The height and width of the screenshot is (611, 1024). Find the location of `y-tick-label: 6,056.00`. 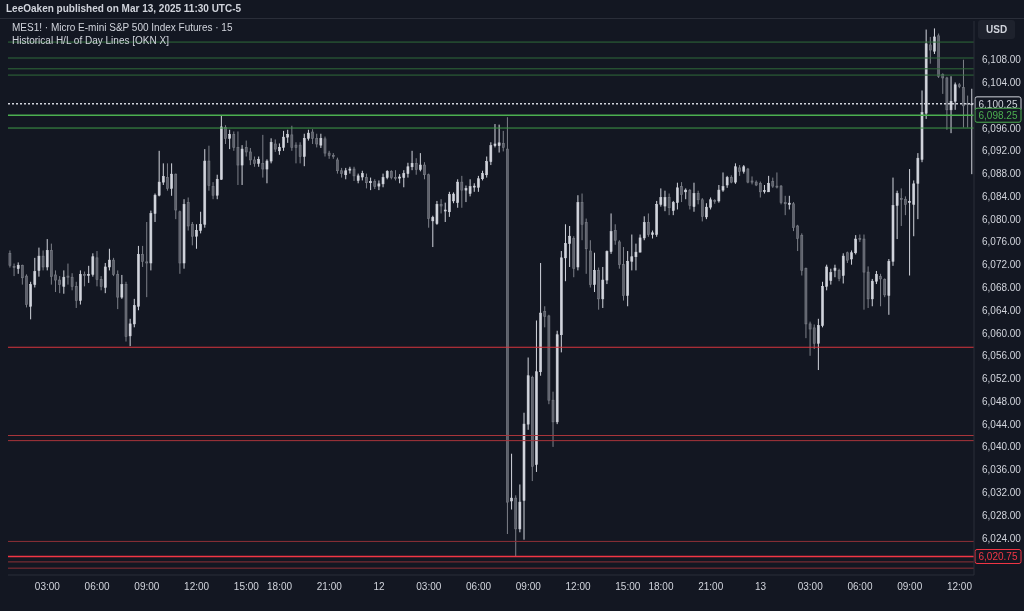

y-tick-label: 6,056.00 is located at coordinates (1002, 356).